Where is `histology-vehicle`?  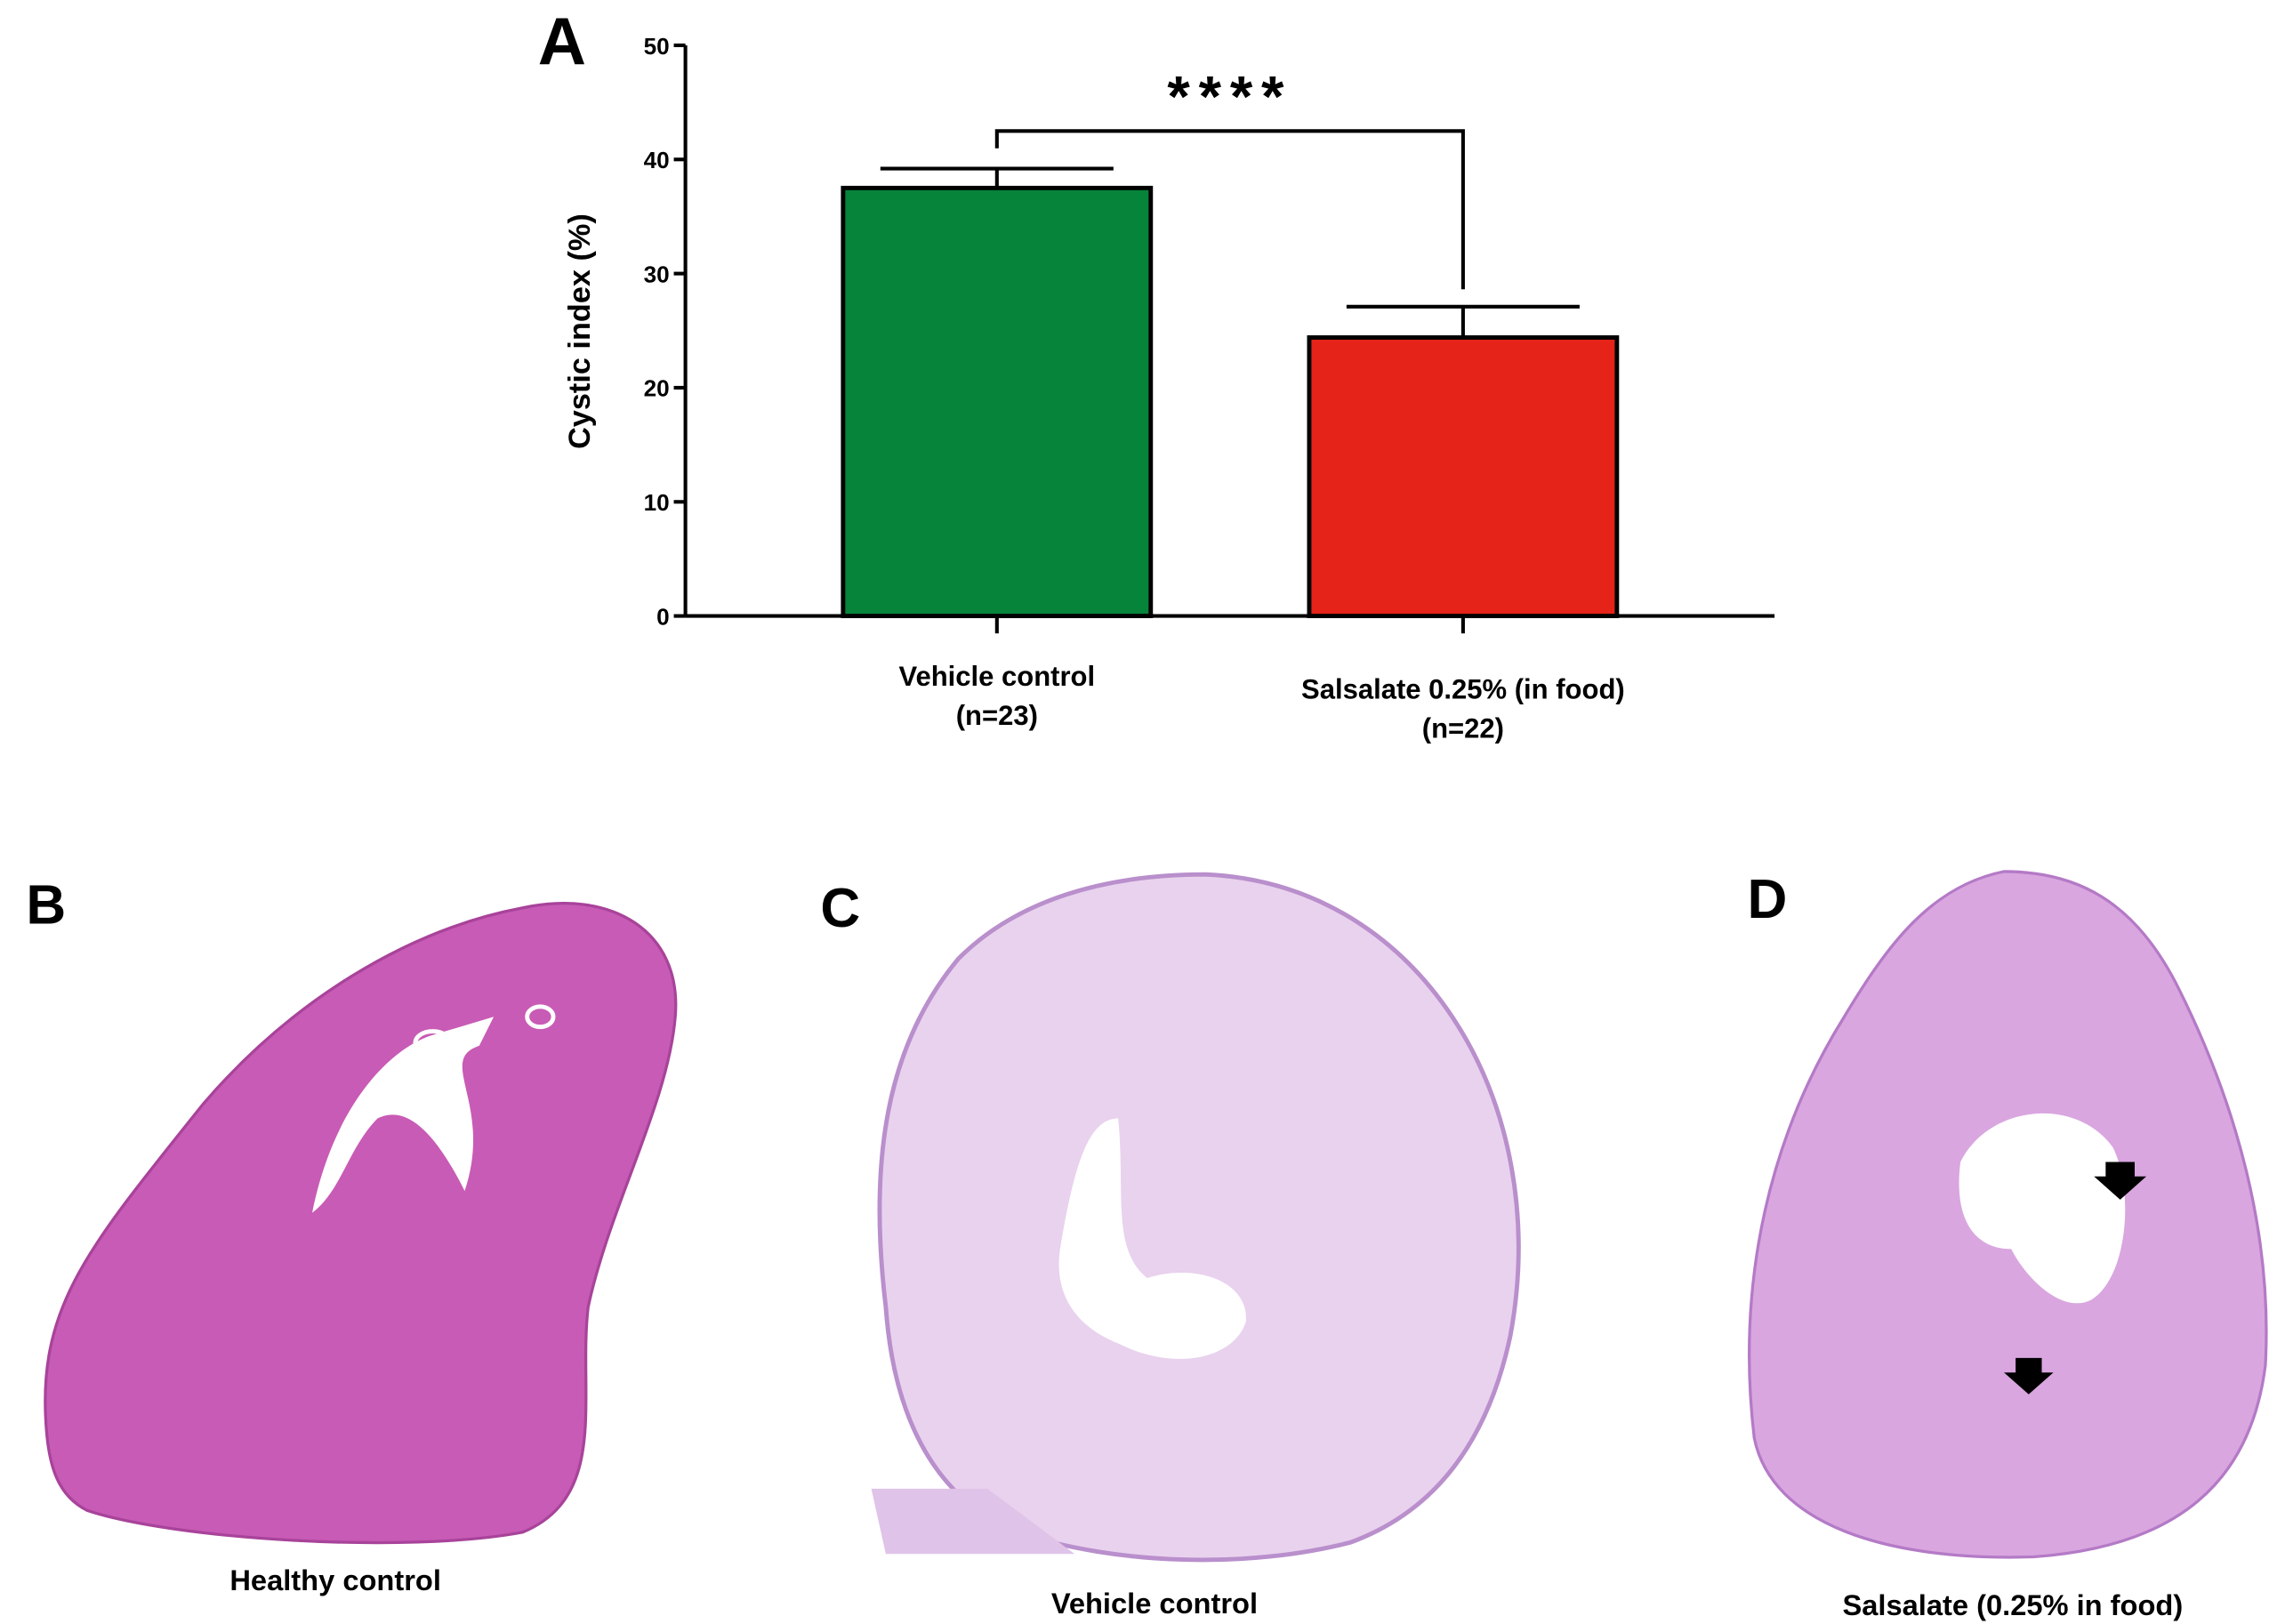 histology-vehicle is located at coordinates (1196, 1217).